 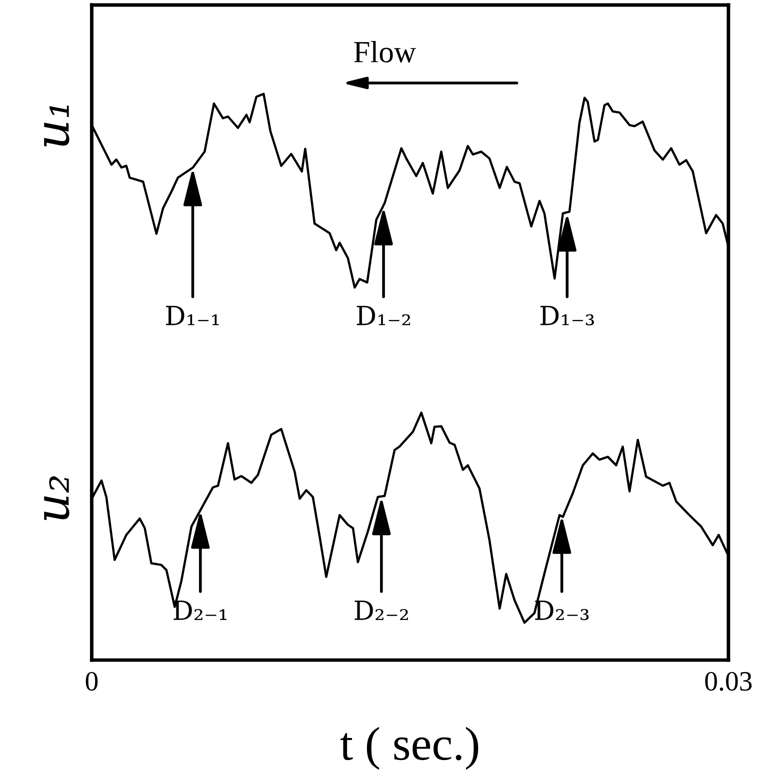 What do you see at coordinates (200, 610) in the screenshot?
I see `annotation: D₂₋₁` at bounding box center [200, 610].